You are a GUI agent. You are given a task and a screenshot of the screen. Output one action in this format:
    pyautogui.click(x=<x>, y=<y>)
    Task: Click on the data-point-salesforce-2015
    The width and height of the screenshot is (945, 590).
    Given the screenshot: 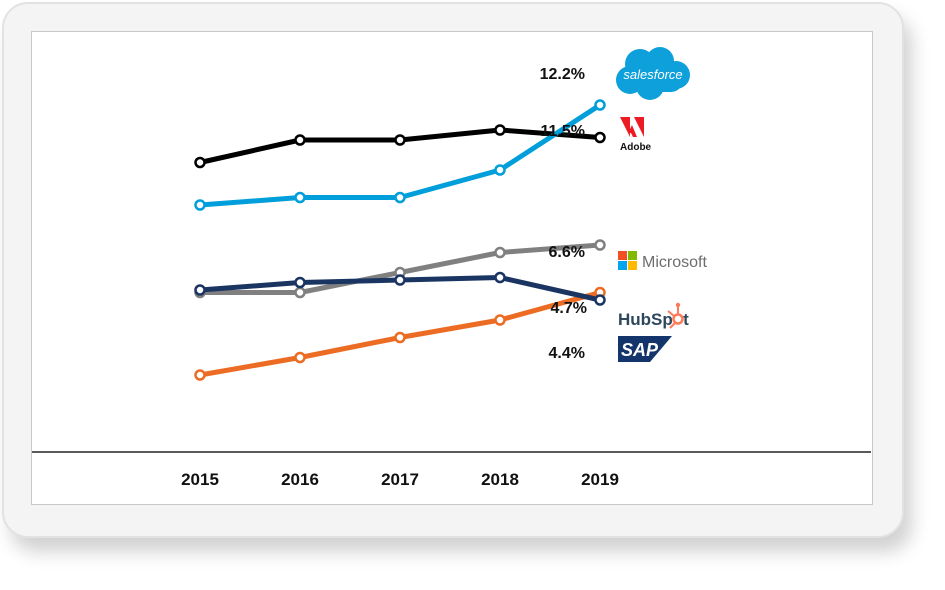 What is the action you would take?
    pyautogui.click(x=200, y=205)
    